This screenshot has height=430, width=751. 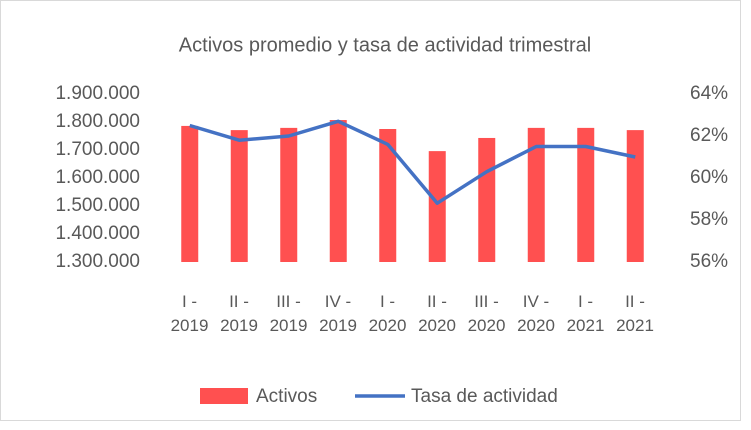 I want to click on y-tick-label: 1.500.000, so click(x=97, y=205).